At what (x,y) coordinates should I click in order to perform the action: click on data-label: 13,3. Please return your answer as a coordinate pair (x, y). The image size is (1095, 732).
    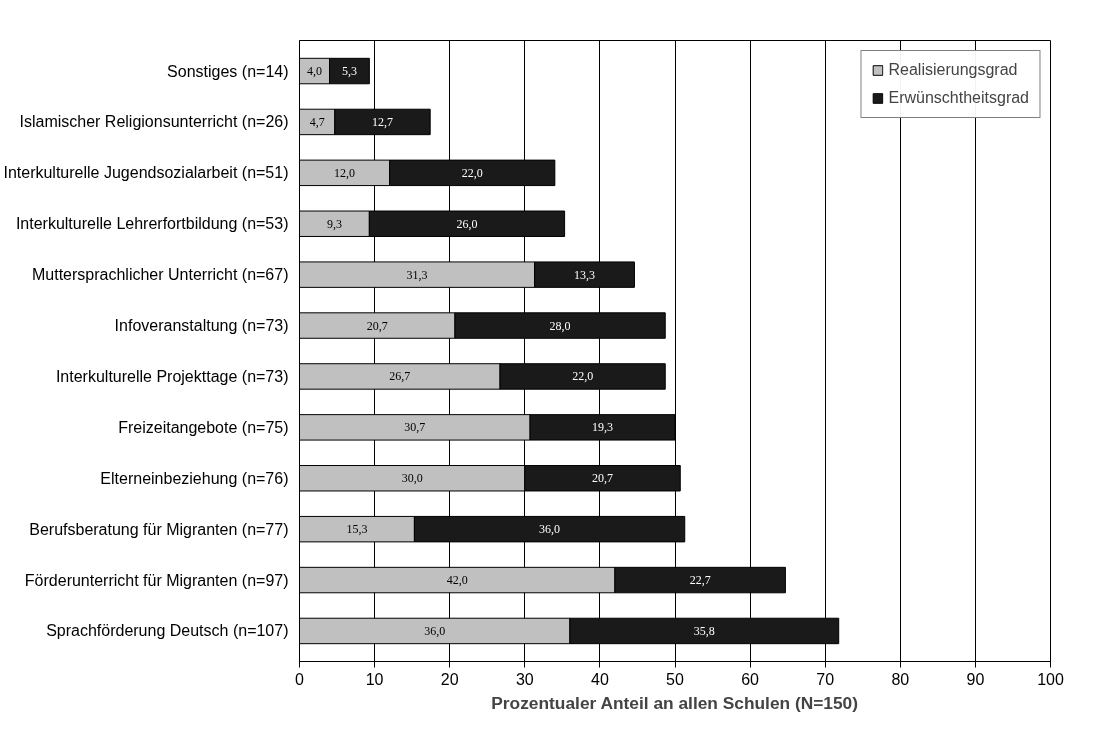
    Looking at the image, I should click on (584, 274).